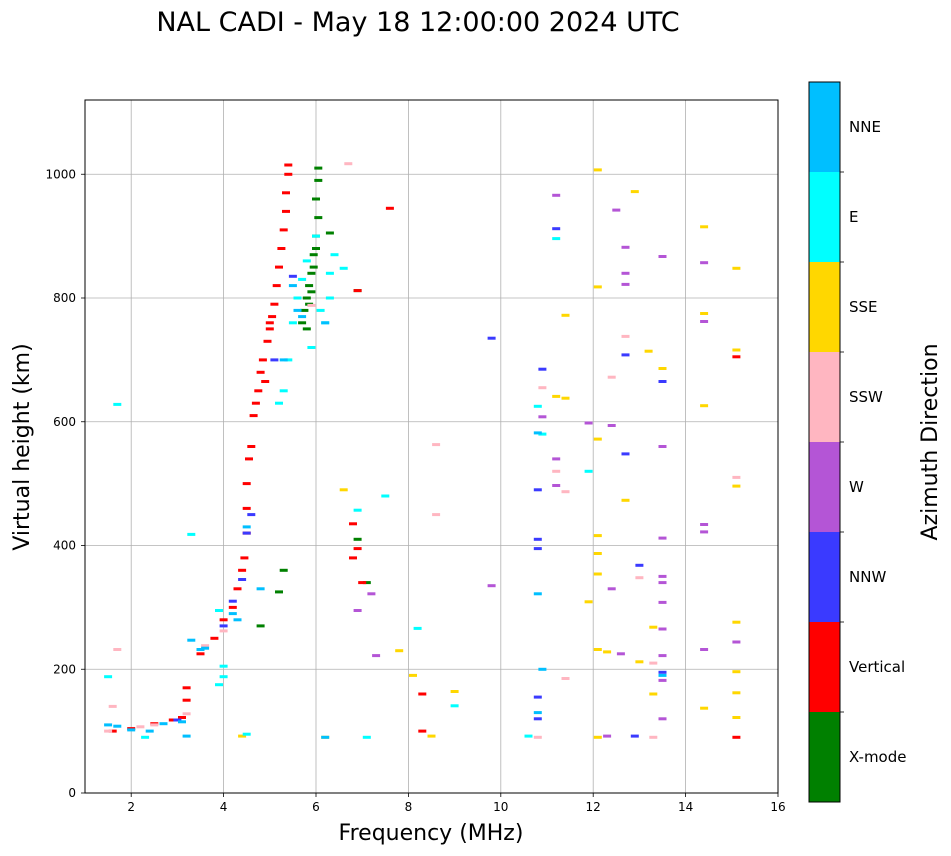 Image resolution: width=951 pixels, height=856 pixels. What do you see at coordinates (417, 22) in the screenshot?
I see `chart-title: NAL CADI - May 18 12:00:00 2024 UTC` at bounding box center [417, 22].